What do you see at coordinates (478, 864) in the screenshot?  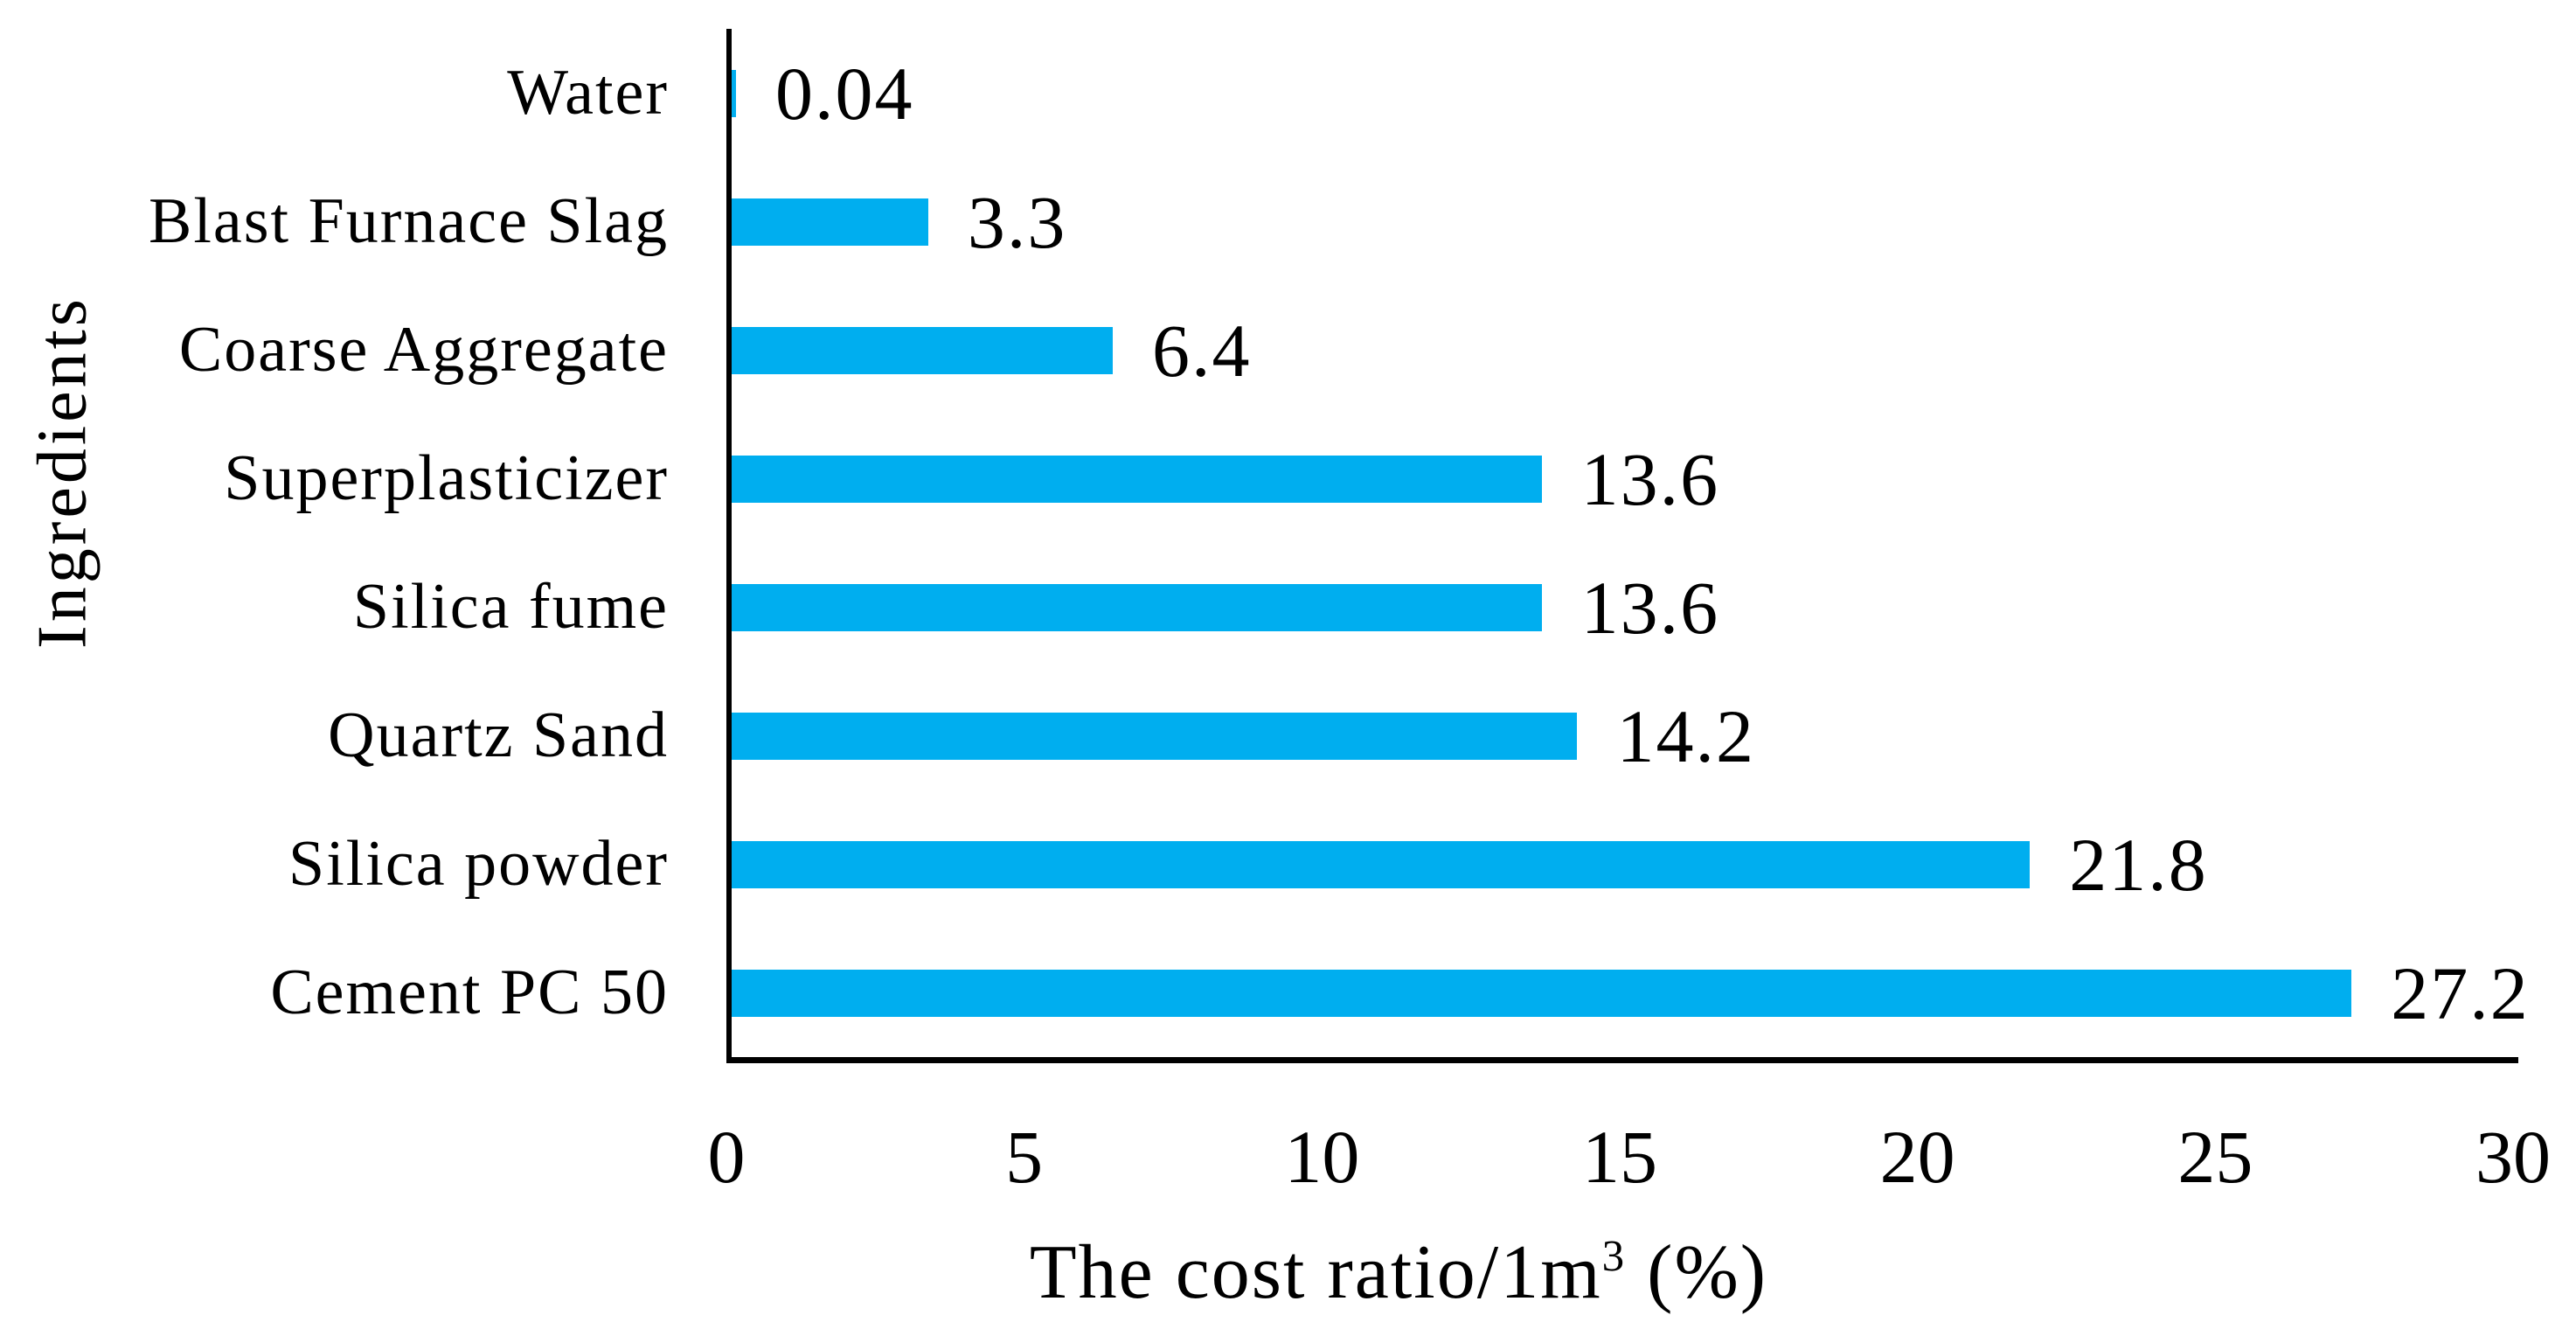 I see `category-label: Silica powder` at bounding box center [478, 864].